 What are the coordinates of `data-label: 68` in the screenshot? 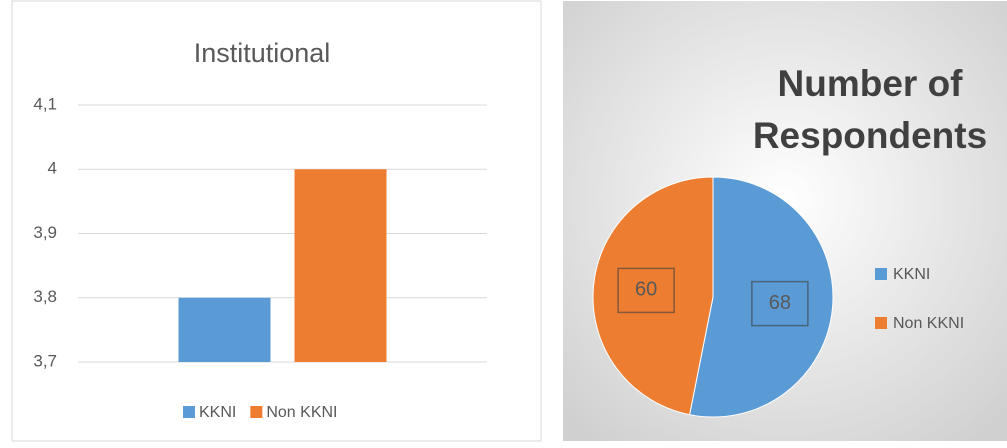 It's located at (780, 303).